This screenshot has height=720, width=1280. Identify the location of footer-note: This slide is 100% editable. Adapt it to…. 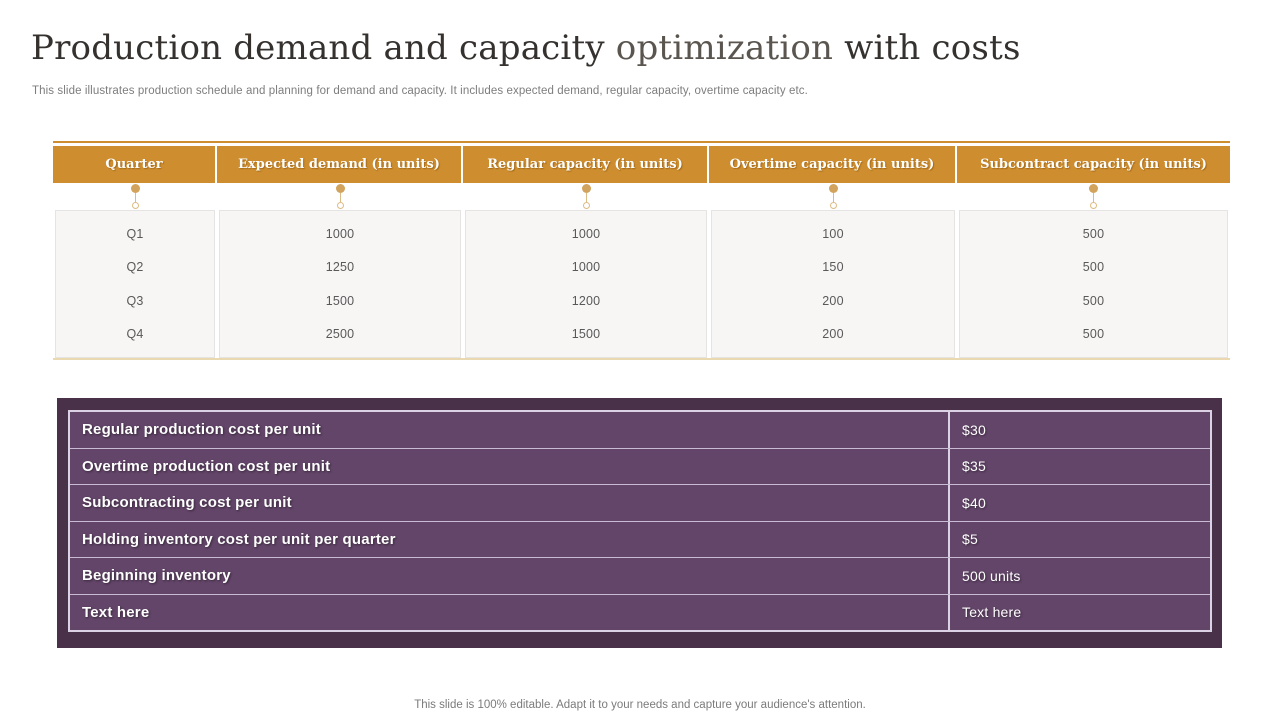
(640, 705).